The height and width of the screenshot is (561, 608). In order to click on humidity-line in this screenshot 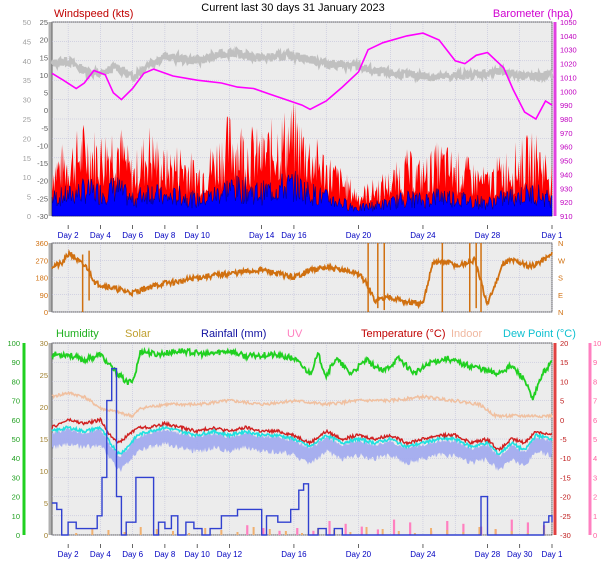, I will do `click(302, 373)`.